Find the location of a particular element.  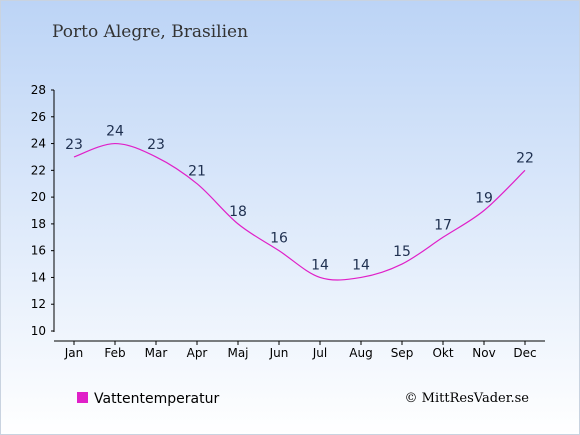

y-tick-label: 22 is located at coordinates (38, 170).